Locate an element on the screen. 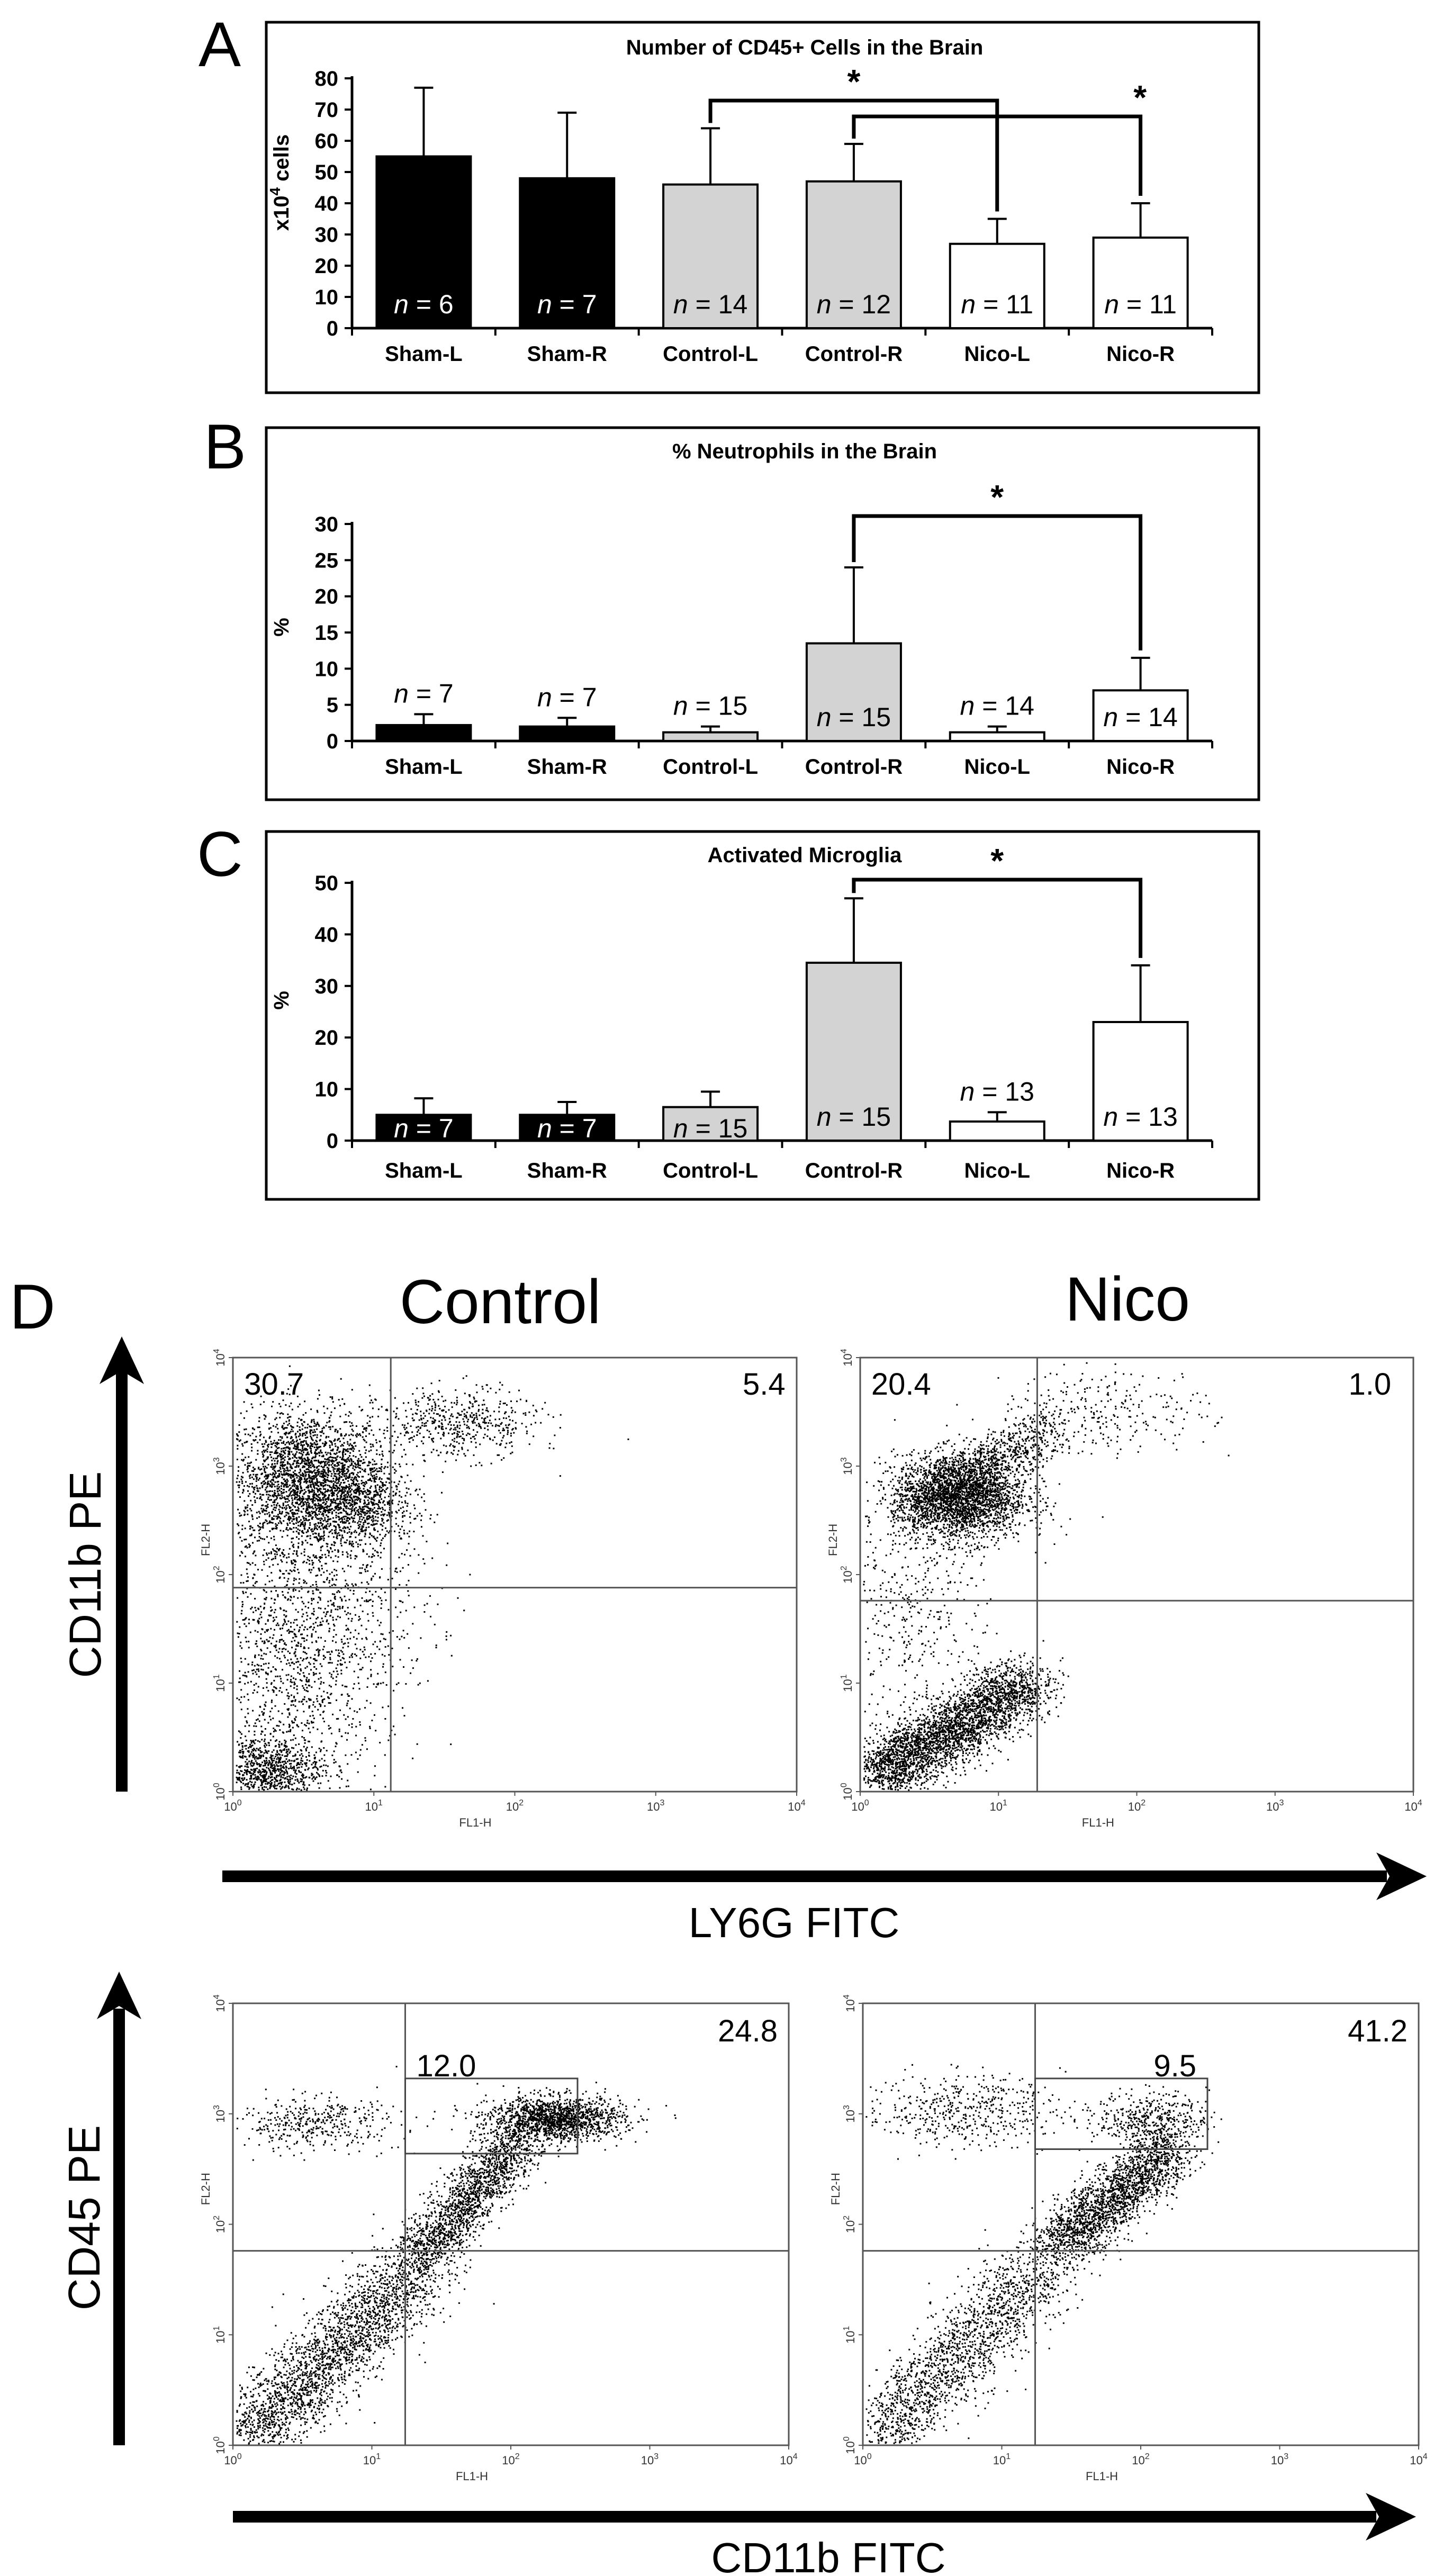 The height and width of the screenshot is (2576, 1443). y-tick-label: 40 is located at coordinates (327, 203).